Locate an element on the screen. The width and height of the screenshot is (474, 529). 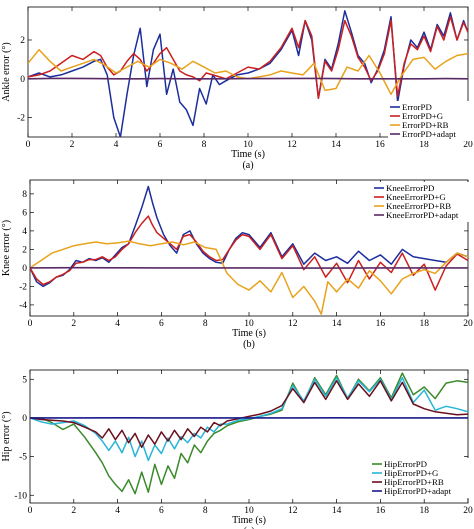
legend-entry: ErrorPD+RB is located at coordinates (425, 125).